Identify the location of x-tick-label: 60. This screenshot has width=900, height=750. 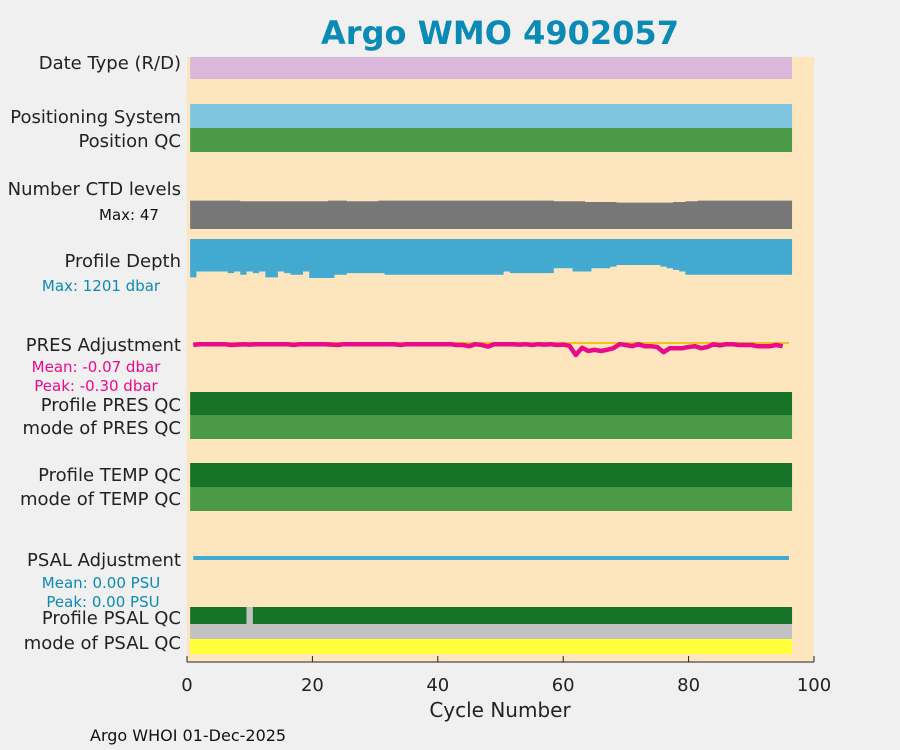
(563, 685).